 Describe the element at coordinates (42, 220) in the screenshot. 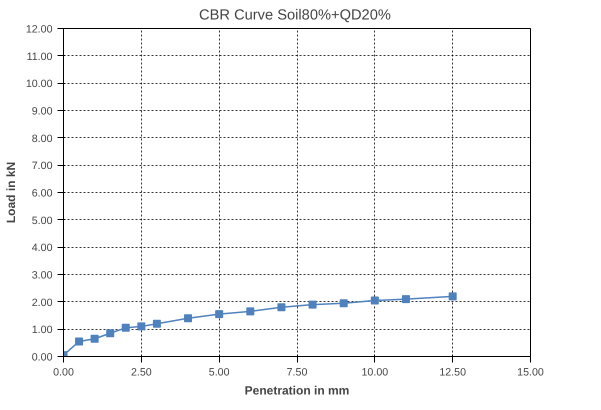

I see `y-tick-label: 5.00` at that location.